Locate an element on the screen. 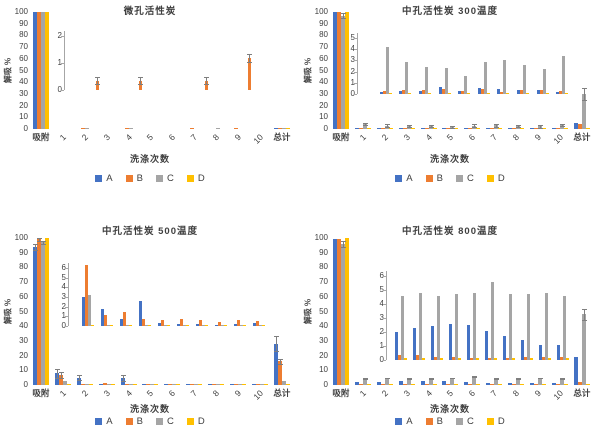 The image size is (600, 434). inset-bar-D-w2 is located at coordinates (423, 358).